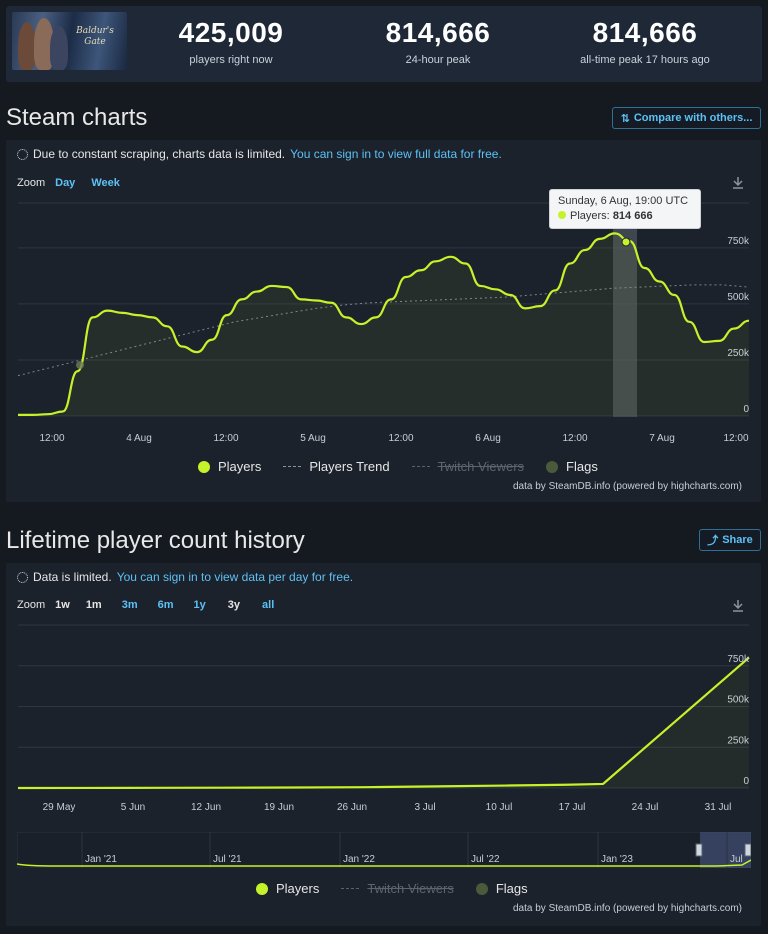  What do you see at coordinates (65, 183) in the screenshot?
I see `zoom-day-button: Day` at bounding box center [65, 183].